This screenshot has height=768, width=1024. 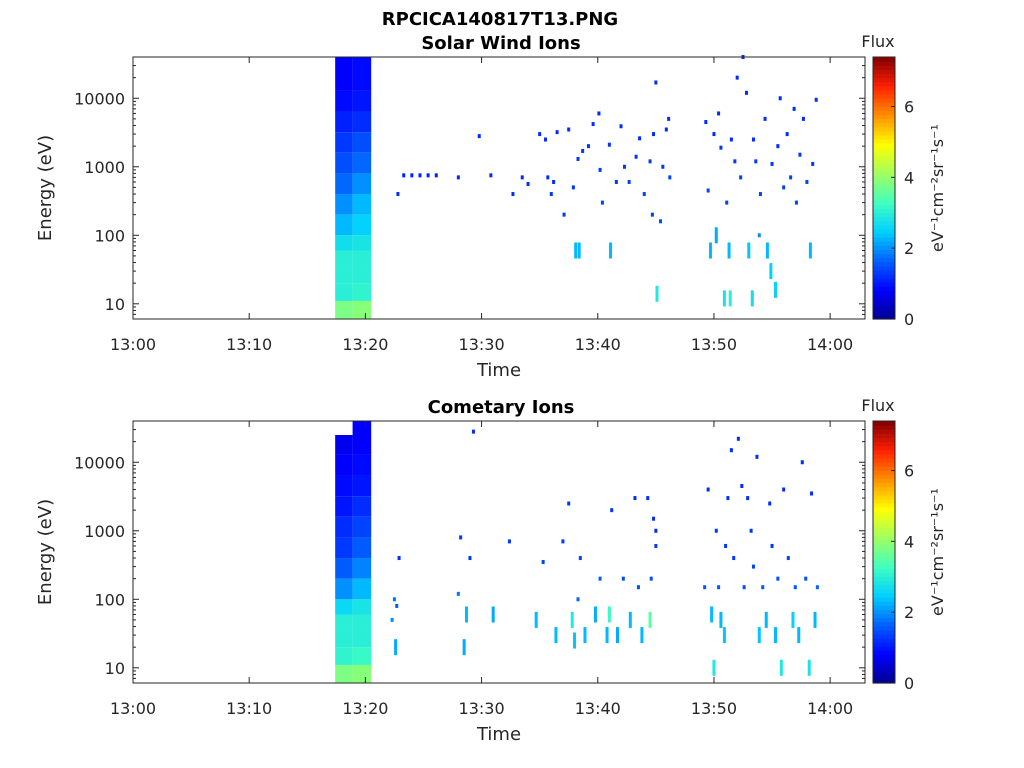 What do you see at coordinates (45, 188) in the screenshot?
I see `y-axis-label: Energy (eV)` at bounding box center [45, 188].